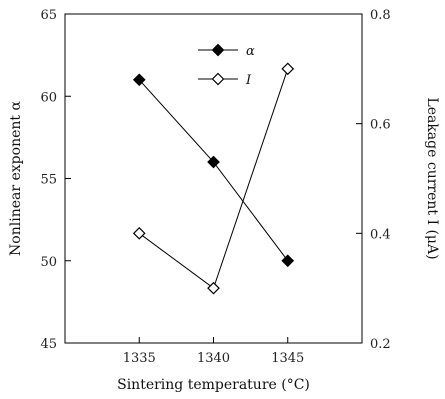 Image resolution: width=445 pixels, height=399 pixels. What do you see at coordinates (380, 180) in the screenshot?
I see `y2-tick-labels: 0.2 0.4 0.6 0.8` at bounding box center [380, 180].